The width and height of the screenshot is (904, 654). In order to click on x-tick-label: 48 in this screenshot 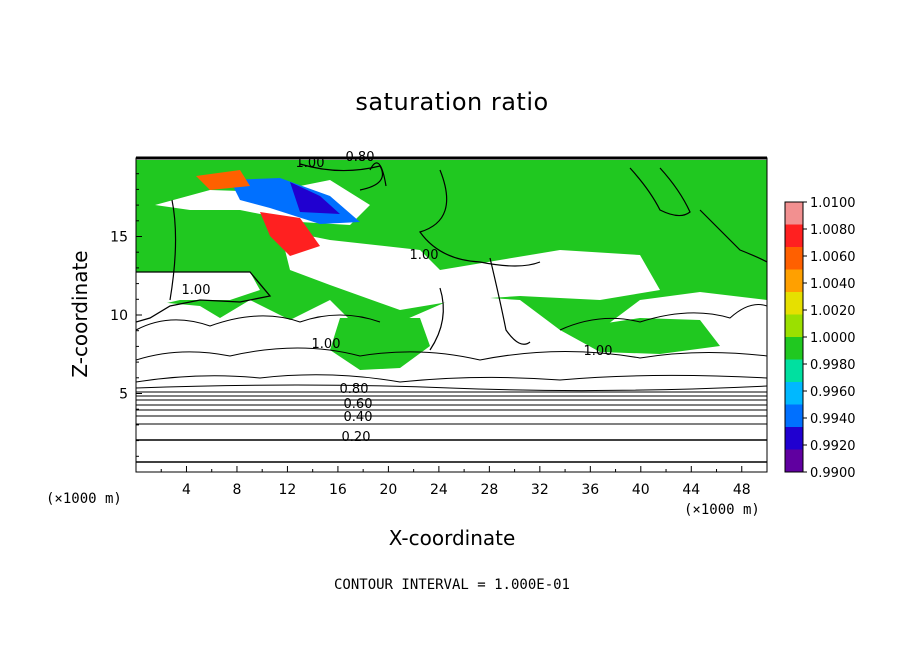, I will do `click(742, 490)`.